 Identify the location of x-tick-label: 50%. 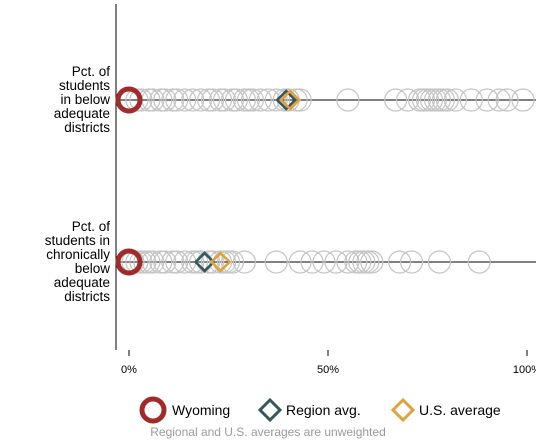
(328, 370).